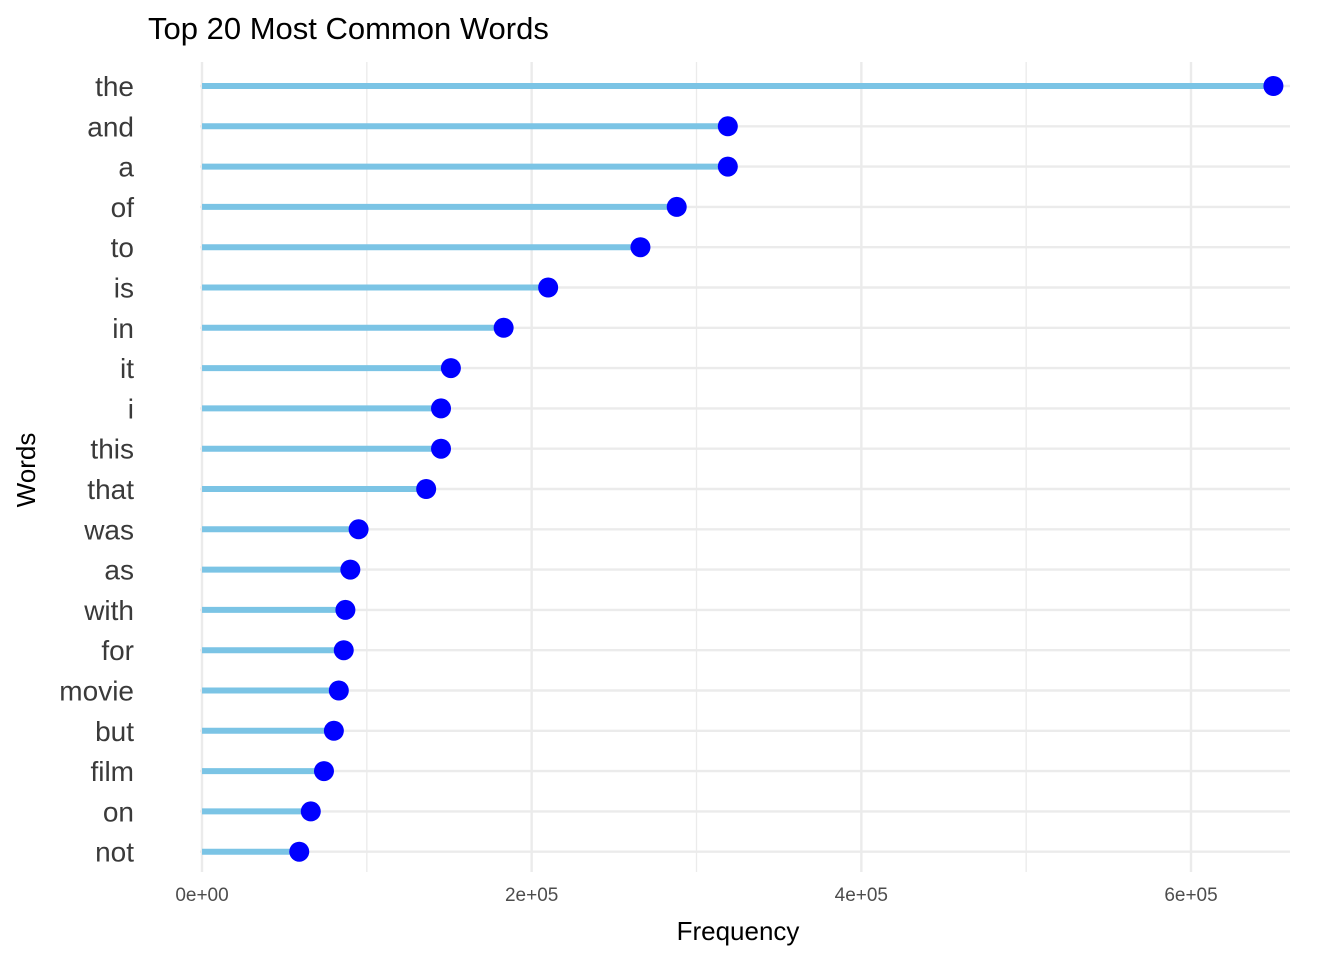 This screenshot has width=1344, height=960. Describe the element at coordinates (676, 206) in the screenshot. I see `lollipop-point-of` at that location.